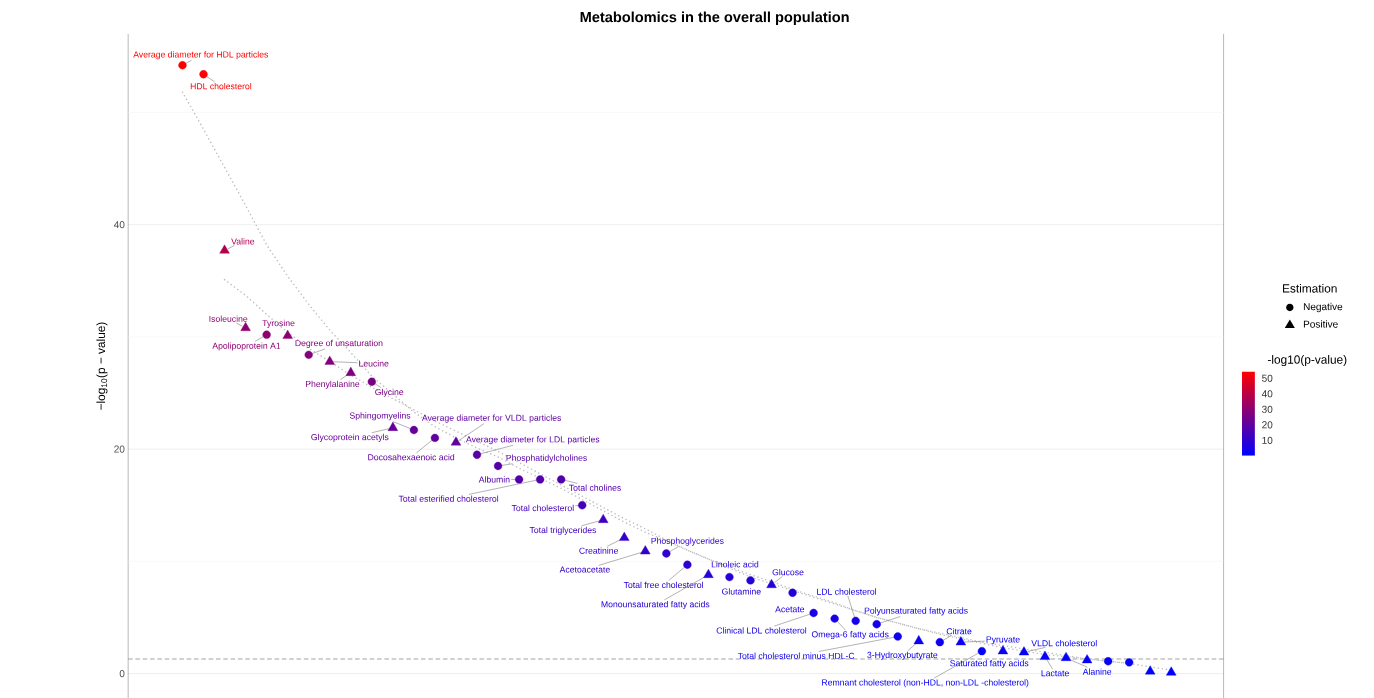  I want to click on annotation: Glucose, so click(788, 572).